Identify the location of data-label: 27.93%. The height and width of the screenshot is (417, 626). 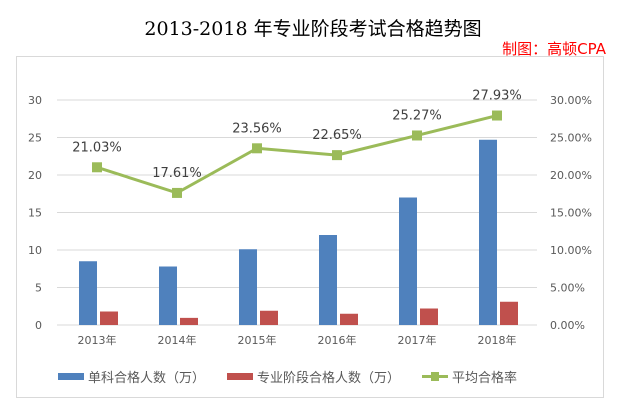
(497, 96).